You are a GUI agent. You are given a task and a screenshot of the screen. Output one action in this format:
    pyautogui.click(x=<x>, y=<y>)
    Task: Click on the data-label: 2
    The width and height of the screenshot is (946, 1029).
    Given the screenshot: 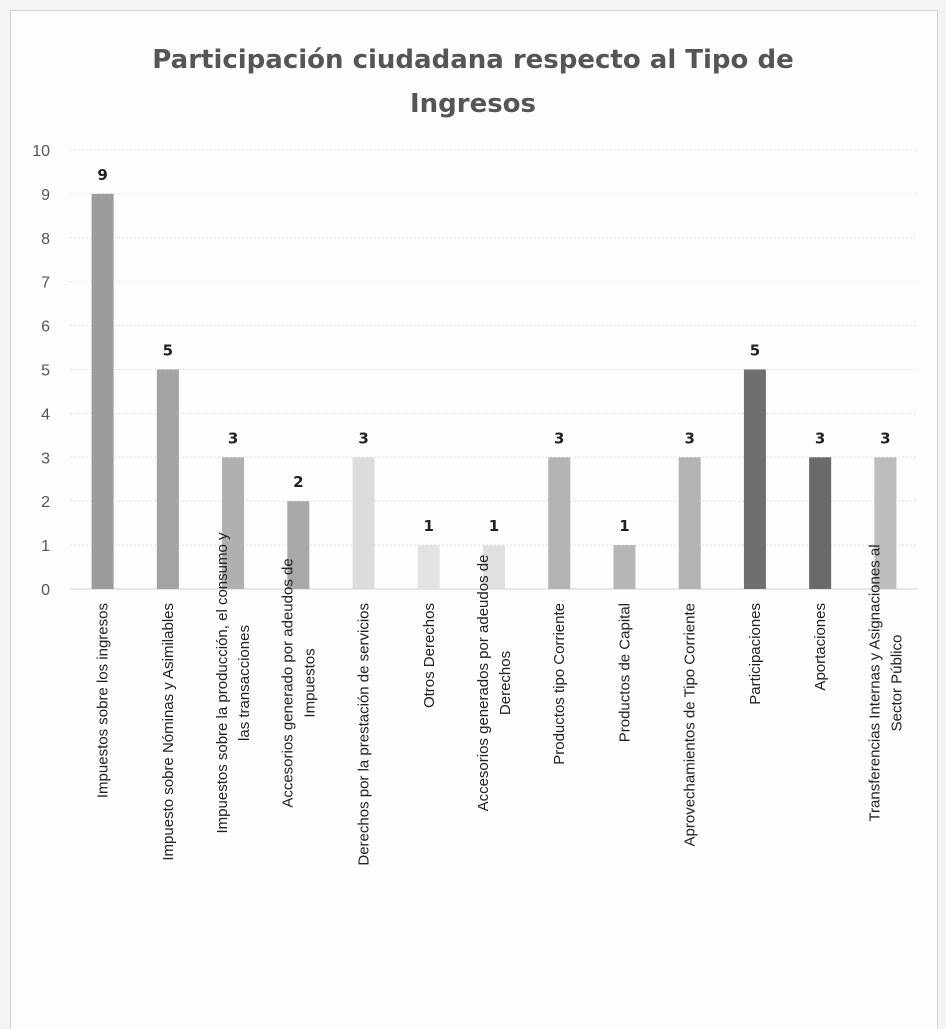 What is the action you would take?
    pyautogui.click(x=298, y=482)
    